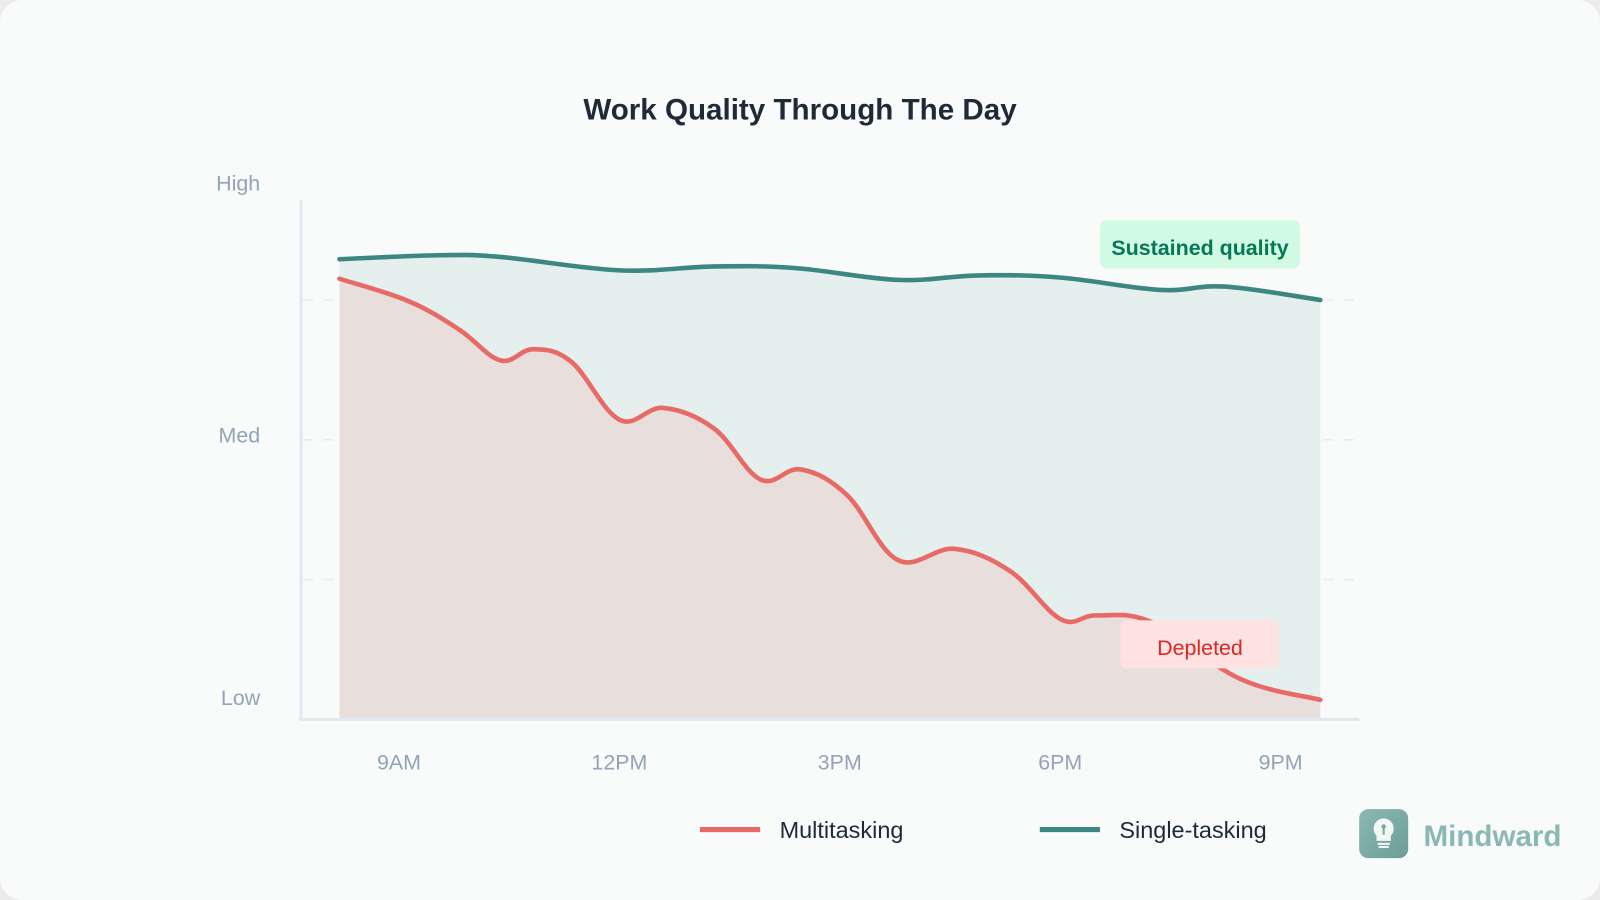 This screenshot has height=900, width=1600. Describe the element at coordinates (240, 435) in the screenshot. I see `y-tick-label: Med` at that location.